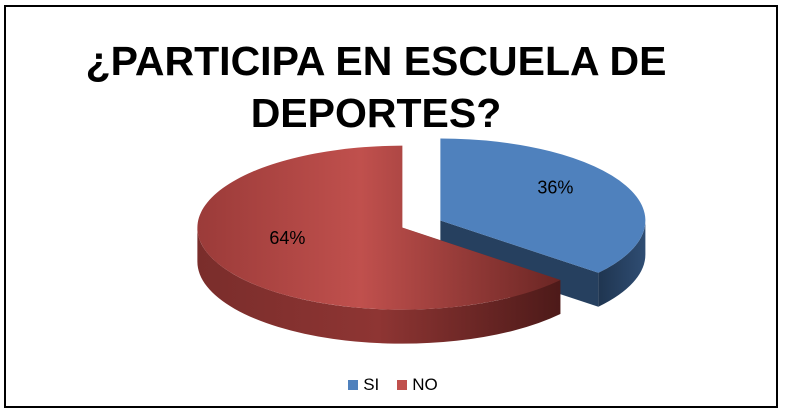 The height and width of the screenshot is (415, 786). I want to click on data-label-si: 36%, so click(555, 188).